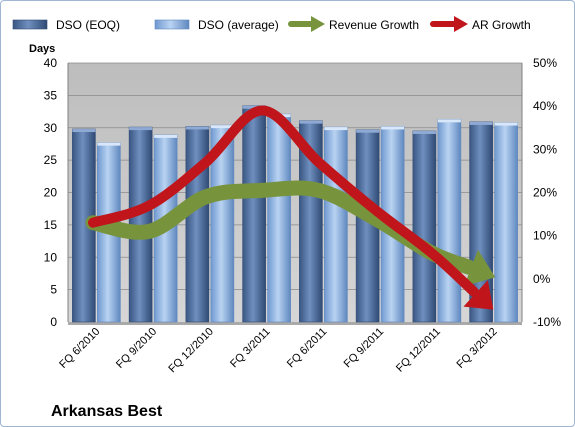  Describe the element at coordinates (547, 322) in the screenshot. I see `right-tick-label: -10%` at that location.